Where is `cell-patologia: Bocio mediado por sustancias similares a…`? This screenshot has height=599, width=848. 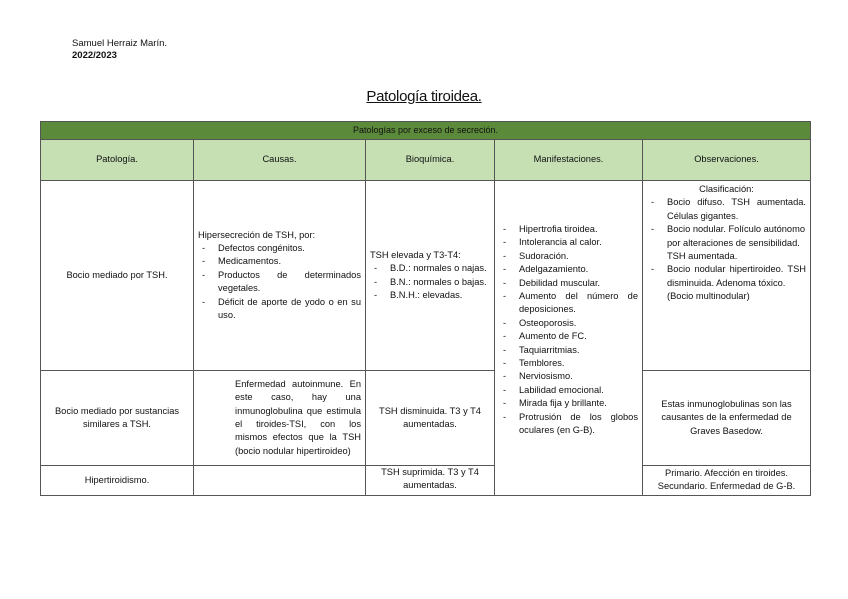 cell-patologia: Bocio mediado por sustancias similares a… is located at coordinates (117, 418).